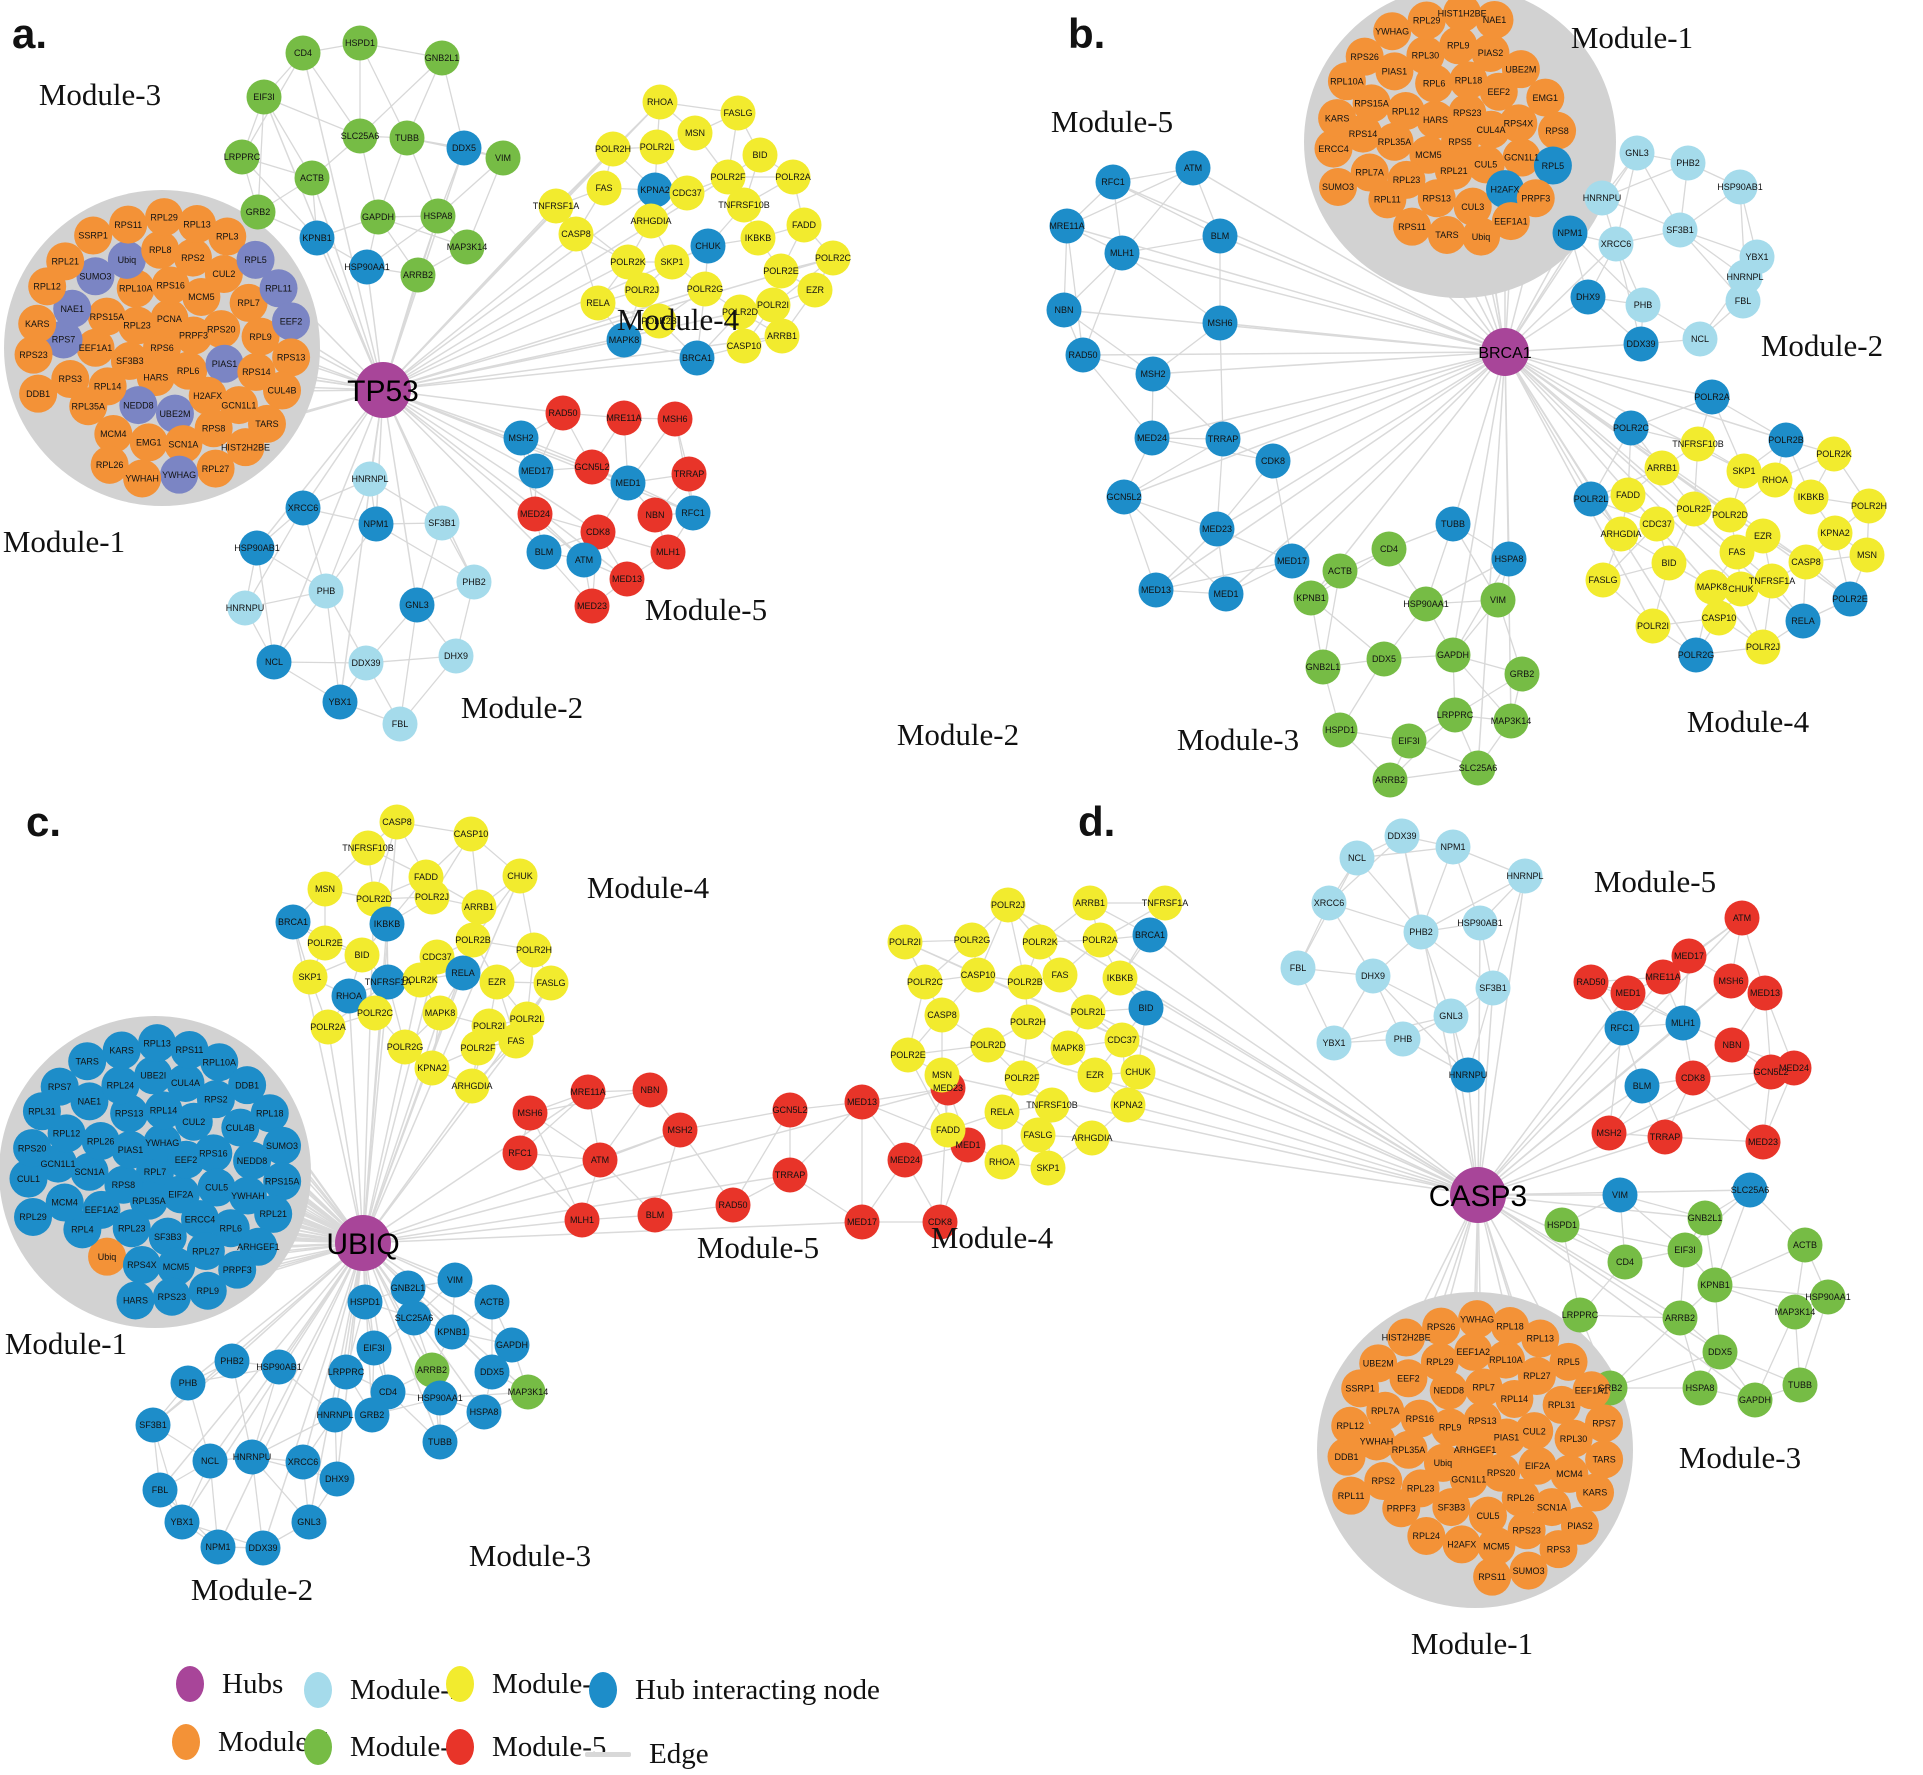 The width and height of the screenshot is (1923, 1775). I want to click on node-label: YWHAH, so click(248, 1196).